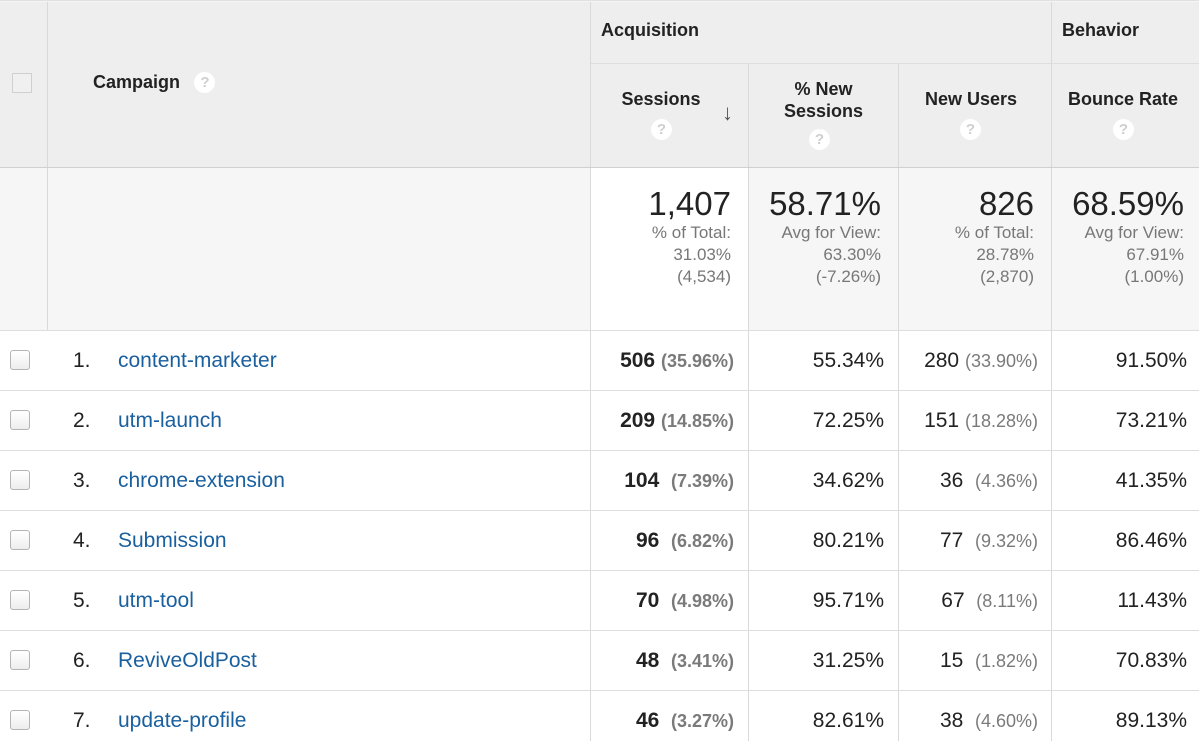  Describe the element at coordinates (968, 481) in the screenshot. I see `new-users-cell: 36 (4.36%)` at that location.